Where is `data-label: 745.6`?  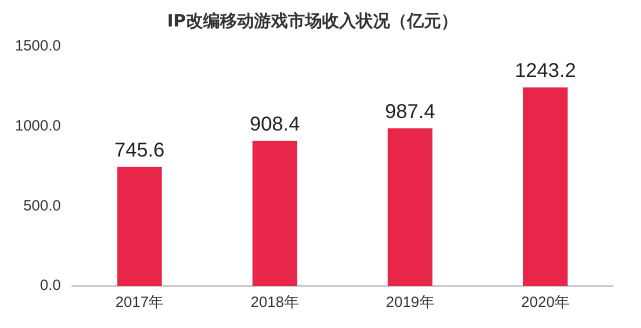 data-label: 745.6 is located at coordinates (139, 150).